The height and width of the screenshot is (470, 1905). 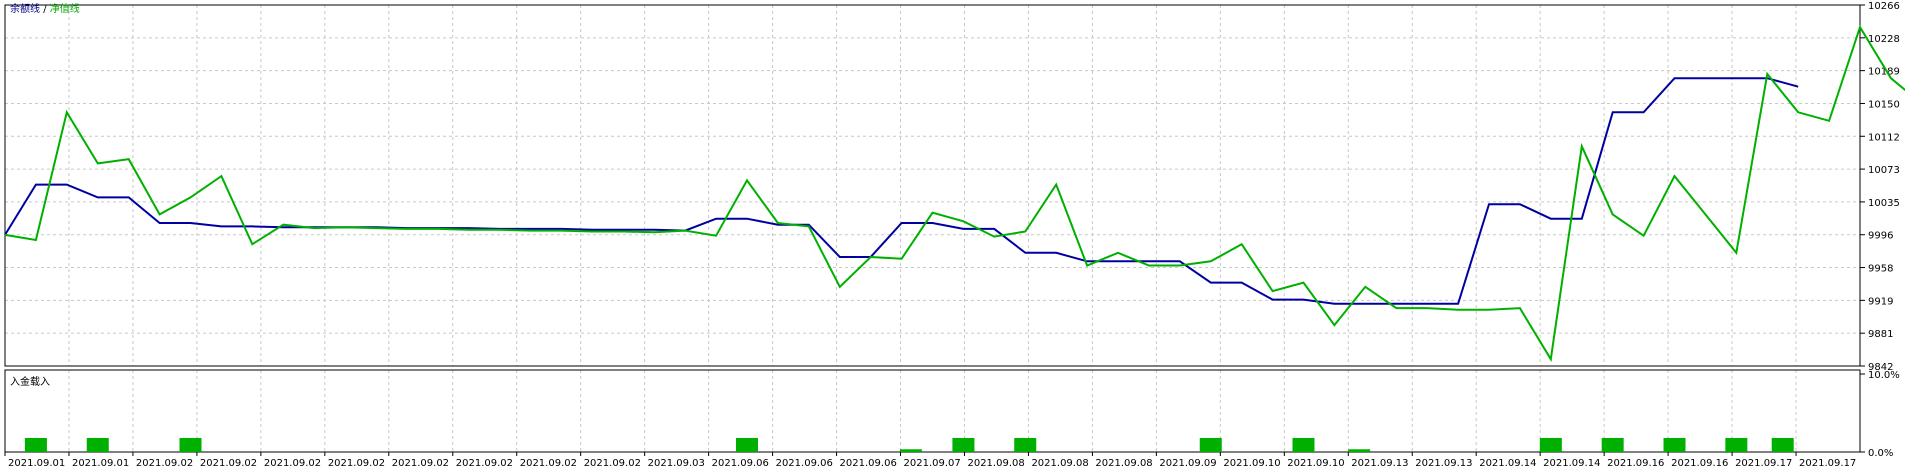 What do you see at coordinates (1880, 334) in the screenshot?
I see `y-tick-label: 9881` at bounding box center [1880, 334].